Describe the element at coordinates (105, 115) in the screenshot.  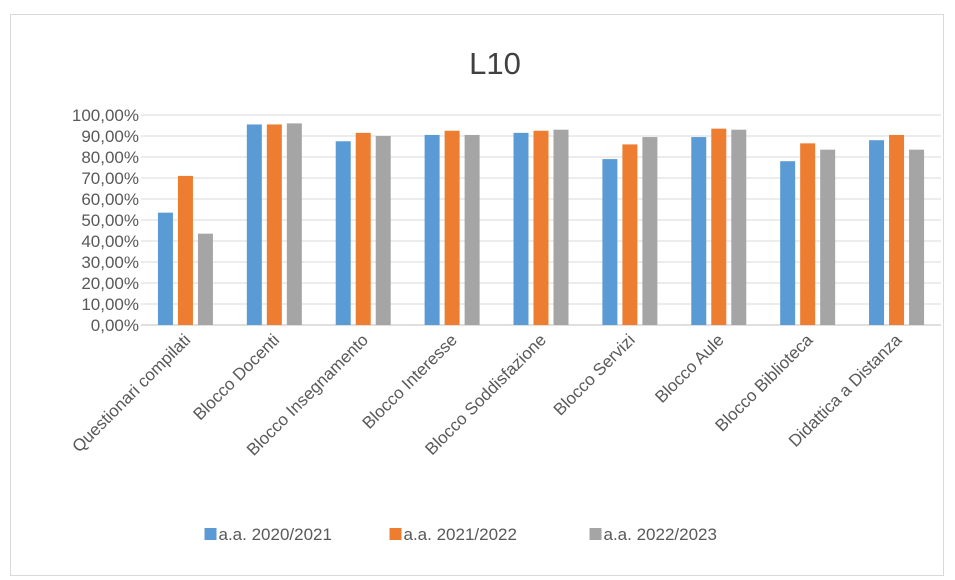
I see `y-tick-label: 100,00%` at that location.